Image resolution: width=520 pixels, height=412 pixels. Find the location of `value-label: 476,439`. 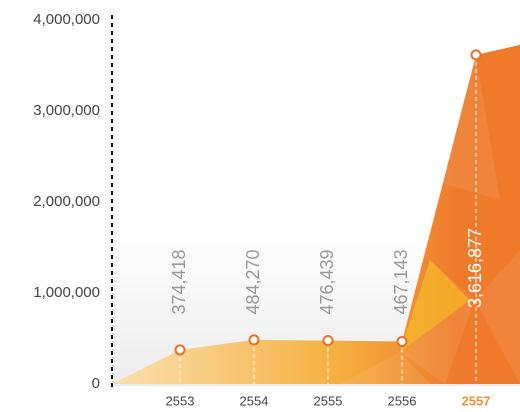

value-label: 476,439 is located at coordinates (327, 281).